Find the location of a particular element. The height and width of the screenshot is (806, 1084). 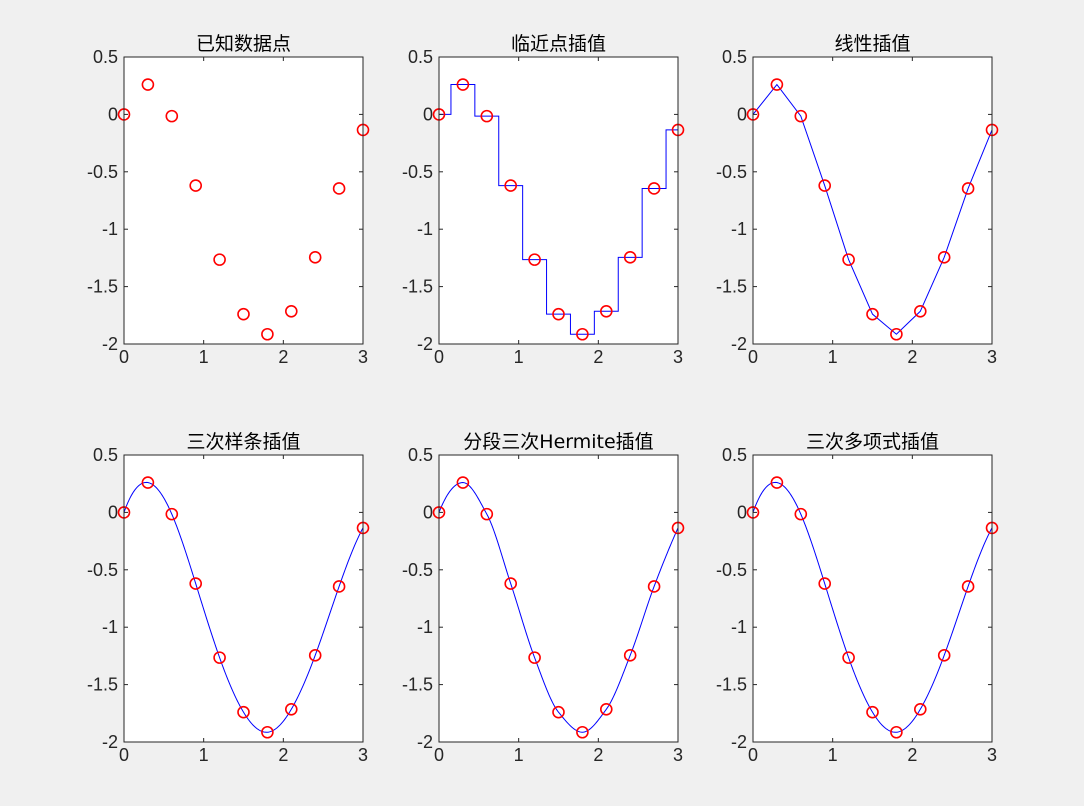

subplot-6: 0 1 2 3 -2 -1.5 -1 -0.5 0 0.5 三次多项式插值 is located at coordinates (857, 598).